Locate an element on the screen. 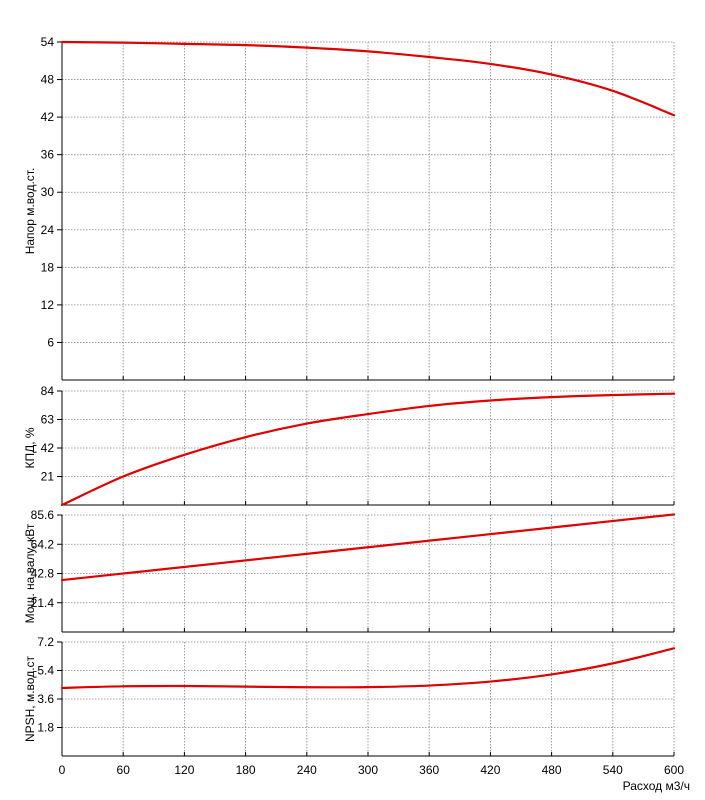 The width and height of the screenshot is (705, 800). power-curve is located at coordinates (368, 547).